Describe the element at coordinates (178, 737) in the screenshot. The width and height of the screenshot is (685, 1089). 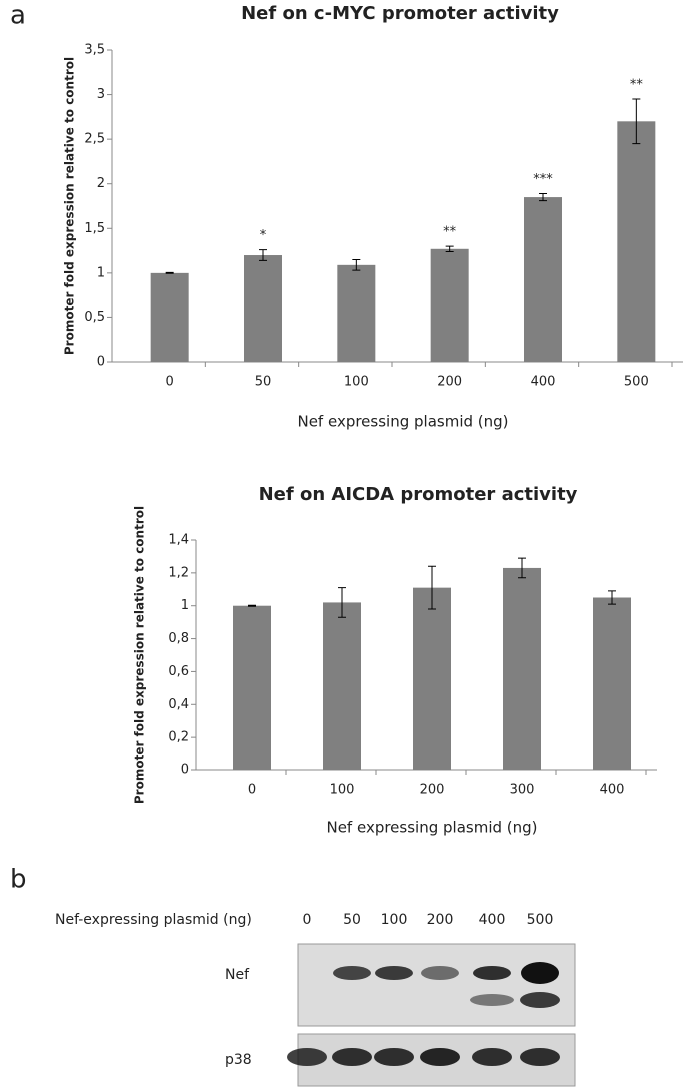
I see `y-tick-label: 0,2` at that location.